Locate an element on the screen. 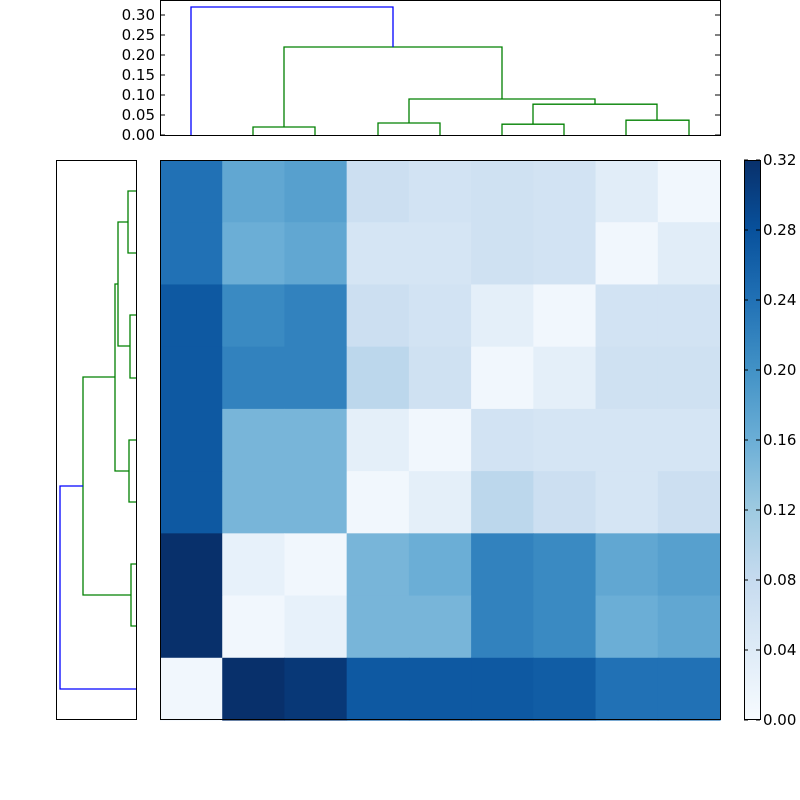 This screenshot has width=800, height=800. y-tick-label: 0.10 is located at coordinates (138, 95).